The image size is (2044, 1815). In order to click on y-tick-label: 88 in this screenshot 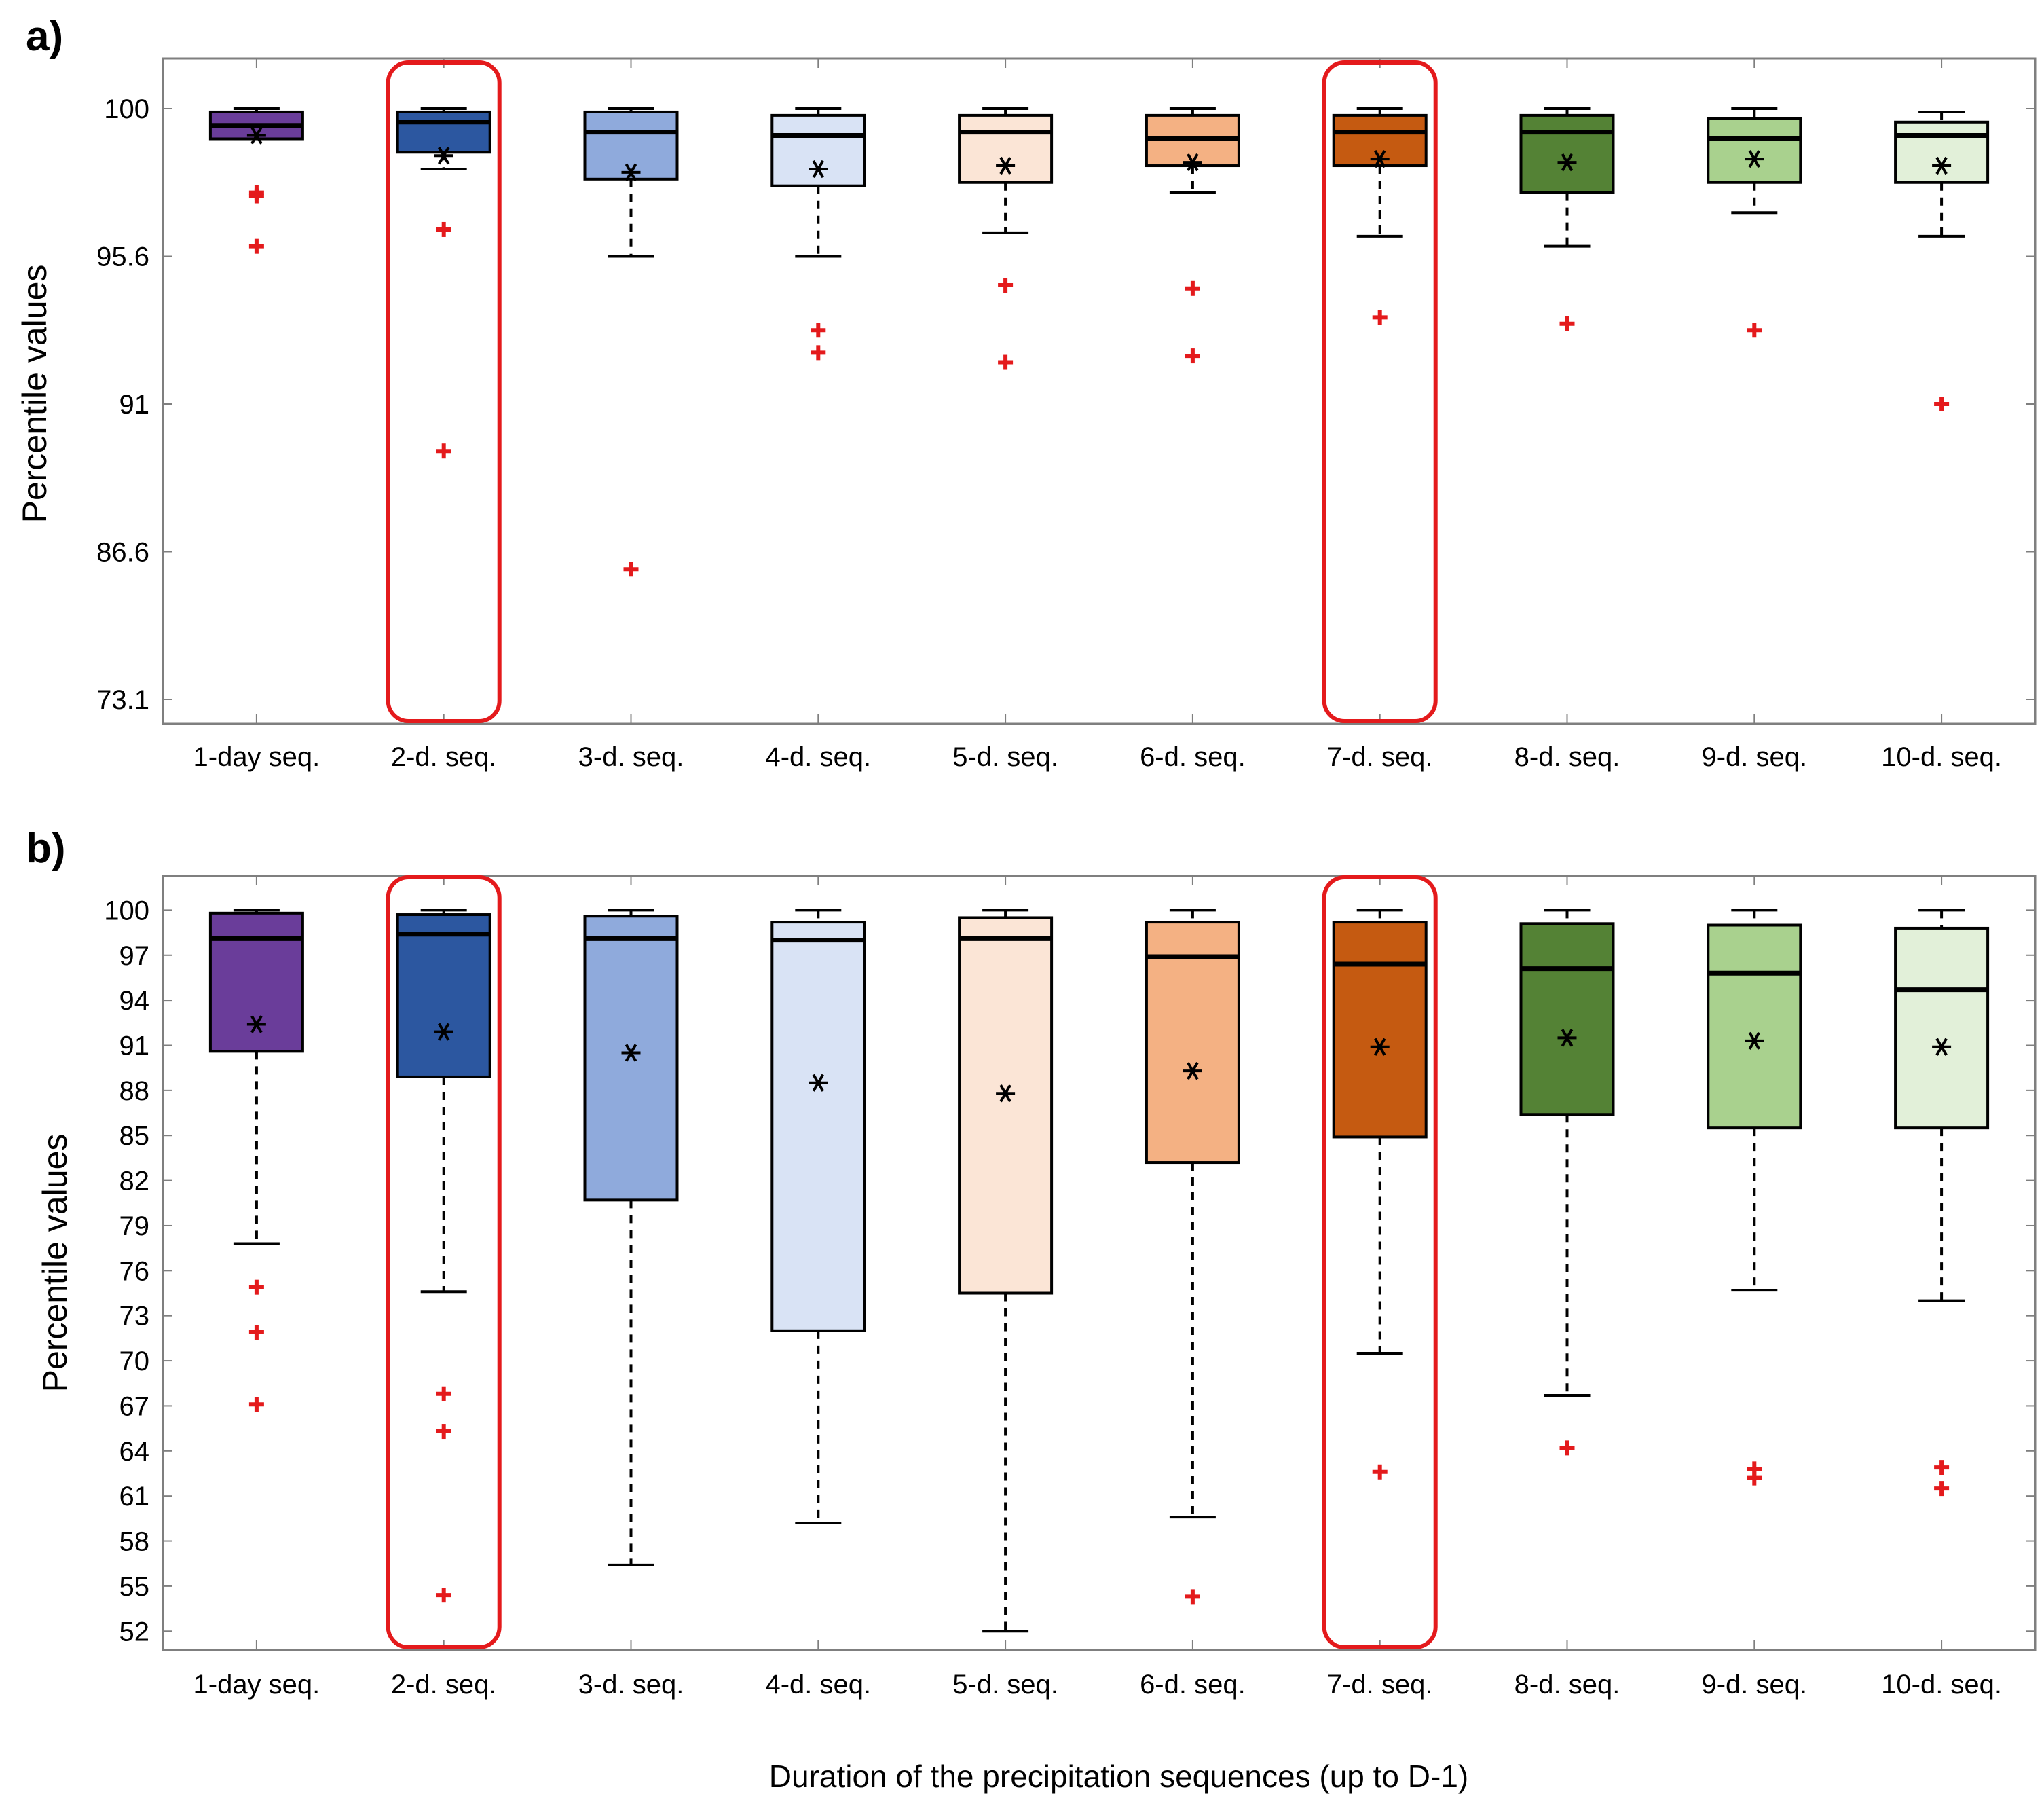, I will do `click(134, 1091)`.